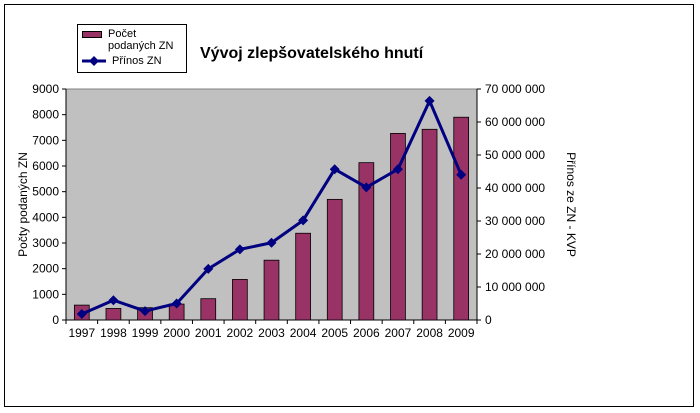 The height and width of the screenshot is (413, 700). I want to click on y-left-tick-label: 6000, so click(45, 166).